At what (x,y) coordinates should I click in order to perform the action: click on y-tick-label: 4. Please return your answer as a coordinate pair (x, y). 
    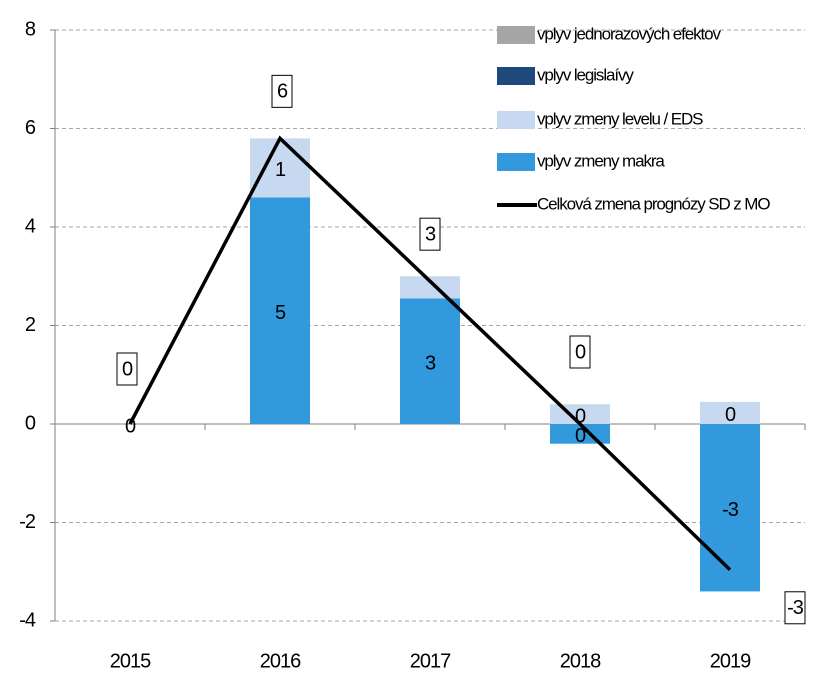
    Looking at the image, I should click on (30, 226).